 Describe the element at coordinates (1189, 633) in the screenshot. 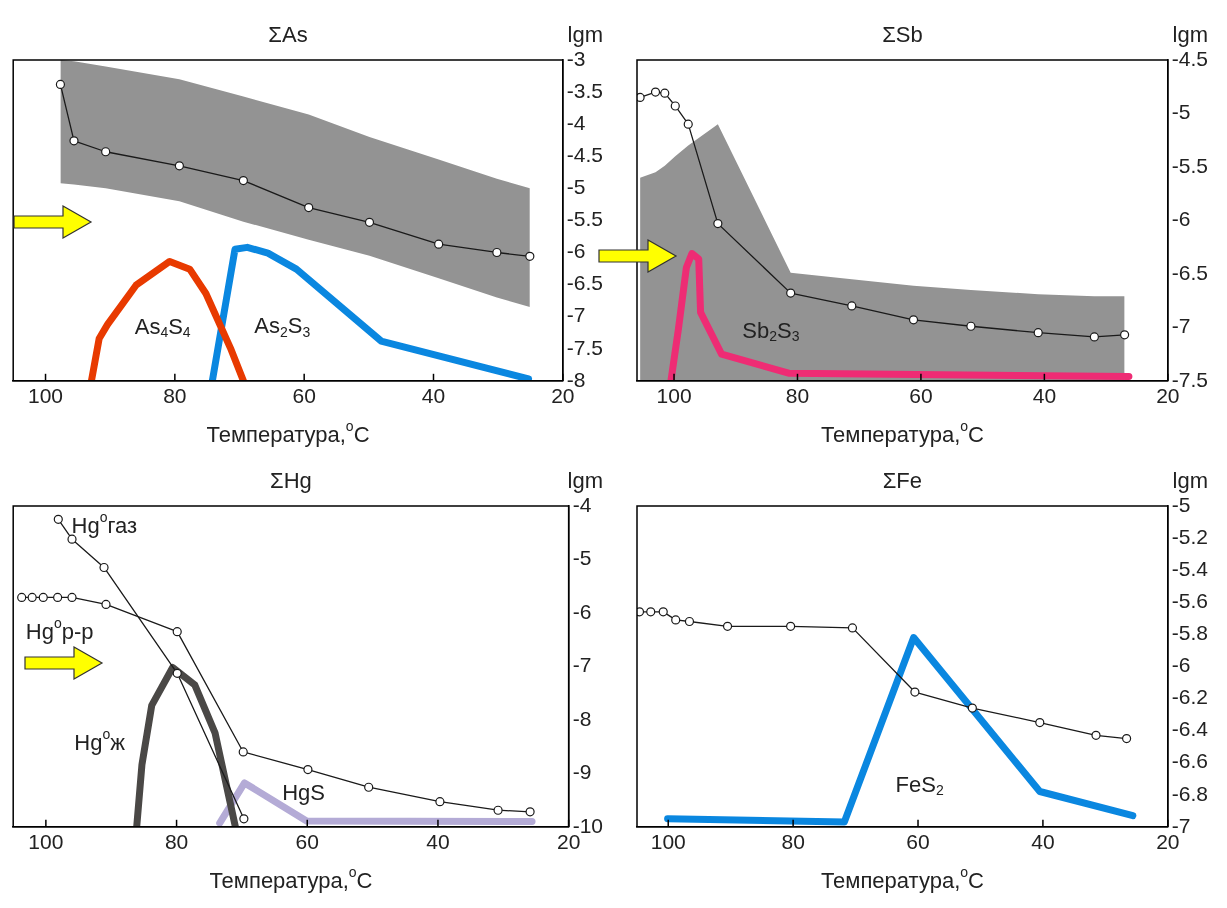

I see `y-tick-label: -5.8` at that location.